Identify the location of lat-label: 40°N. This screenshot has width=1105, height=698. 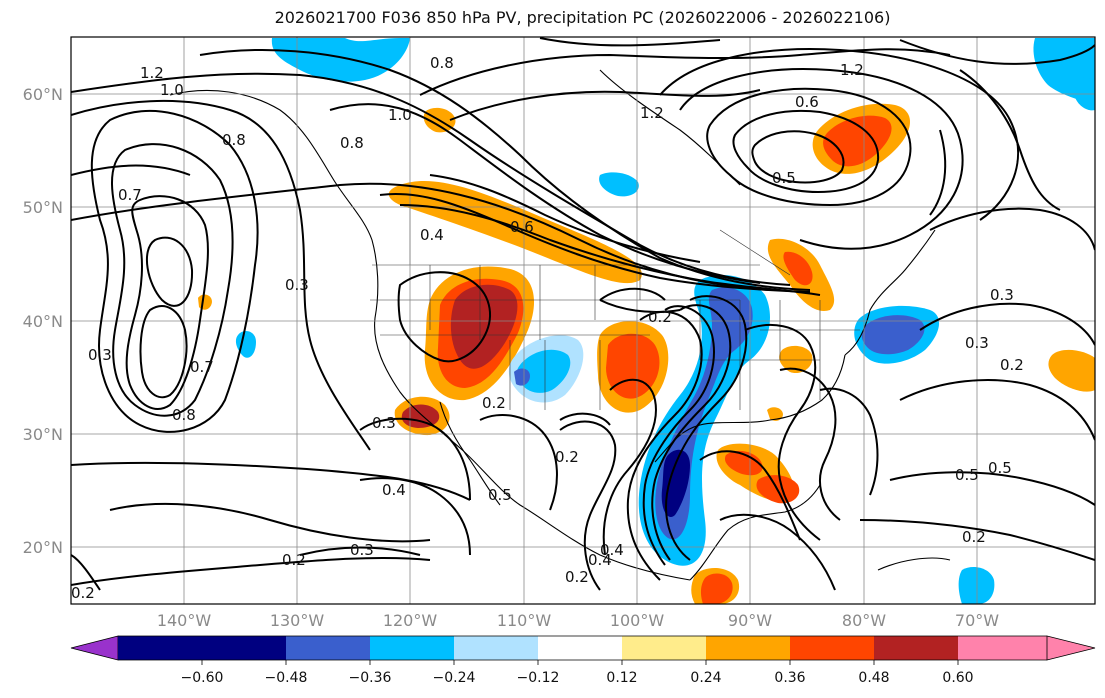
(43, 321).